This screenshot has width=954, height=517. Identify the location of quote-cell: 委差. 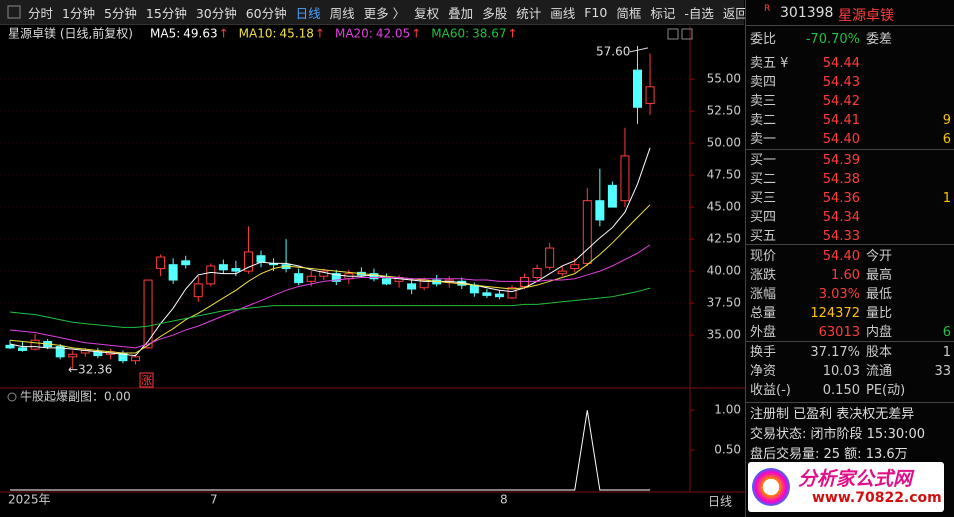
(879, 39).